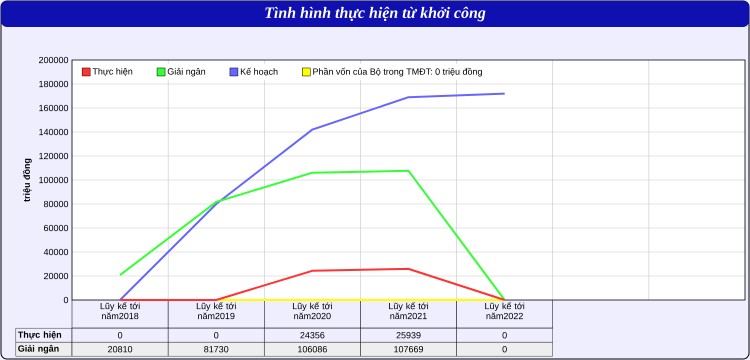 This screenshot has height=360, width=750. Describe the element at coordinates (375, 14) in the screenshot. I see `chart-title: Tình hình thực hiện từ khởi công` at that location.